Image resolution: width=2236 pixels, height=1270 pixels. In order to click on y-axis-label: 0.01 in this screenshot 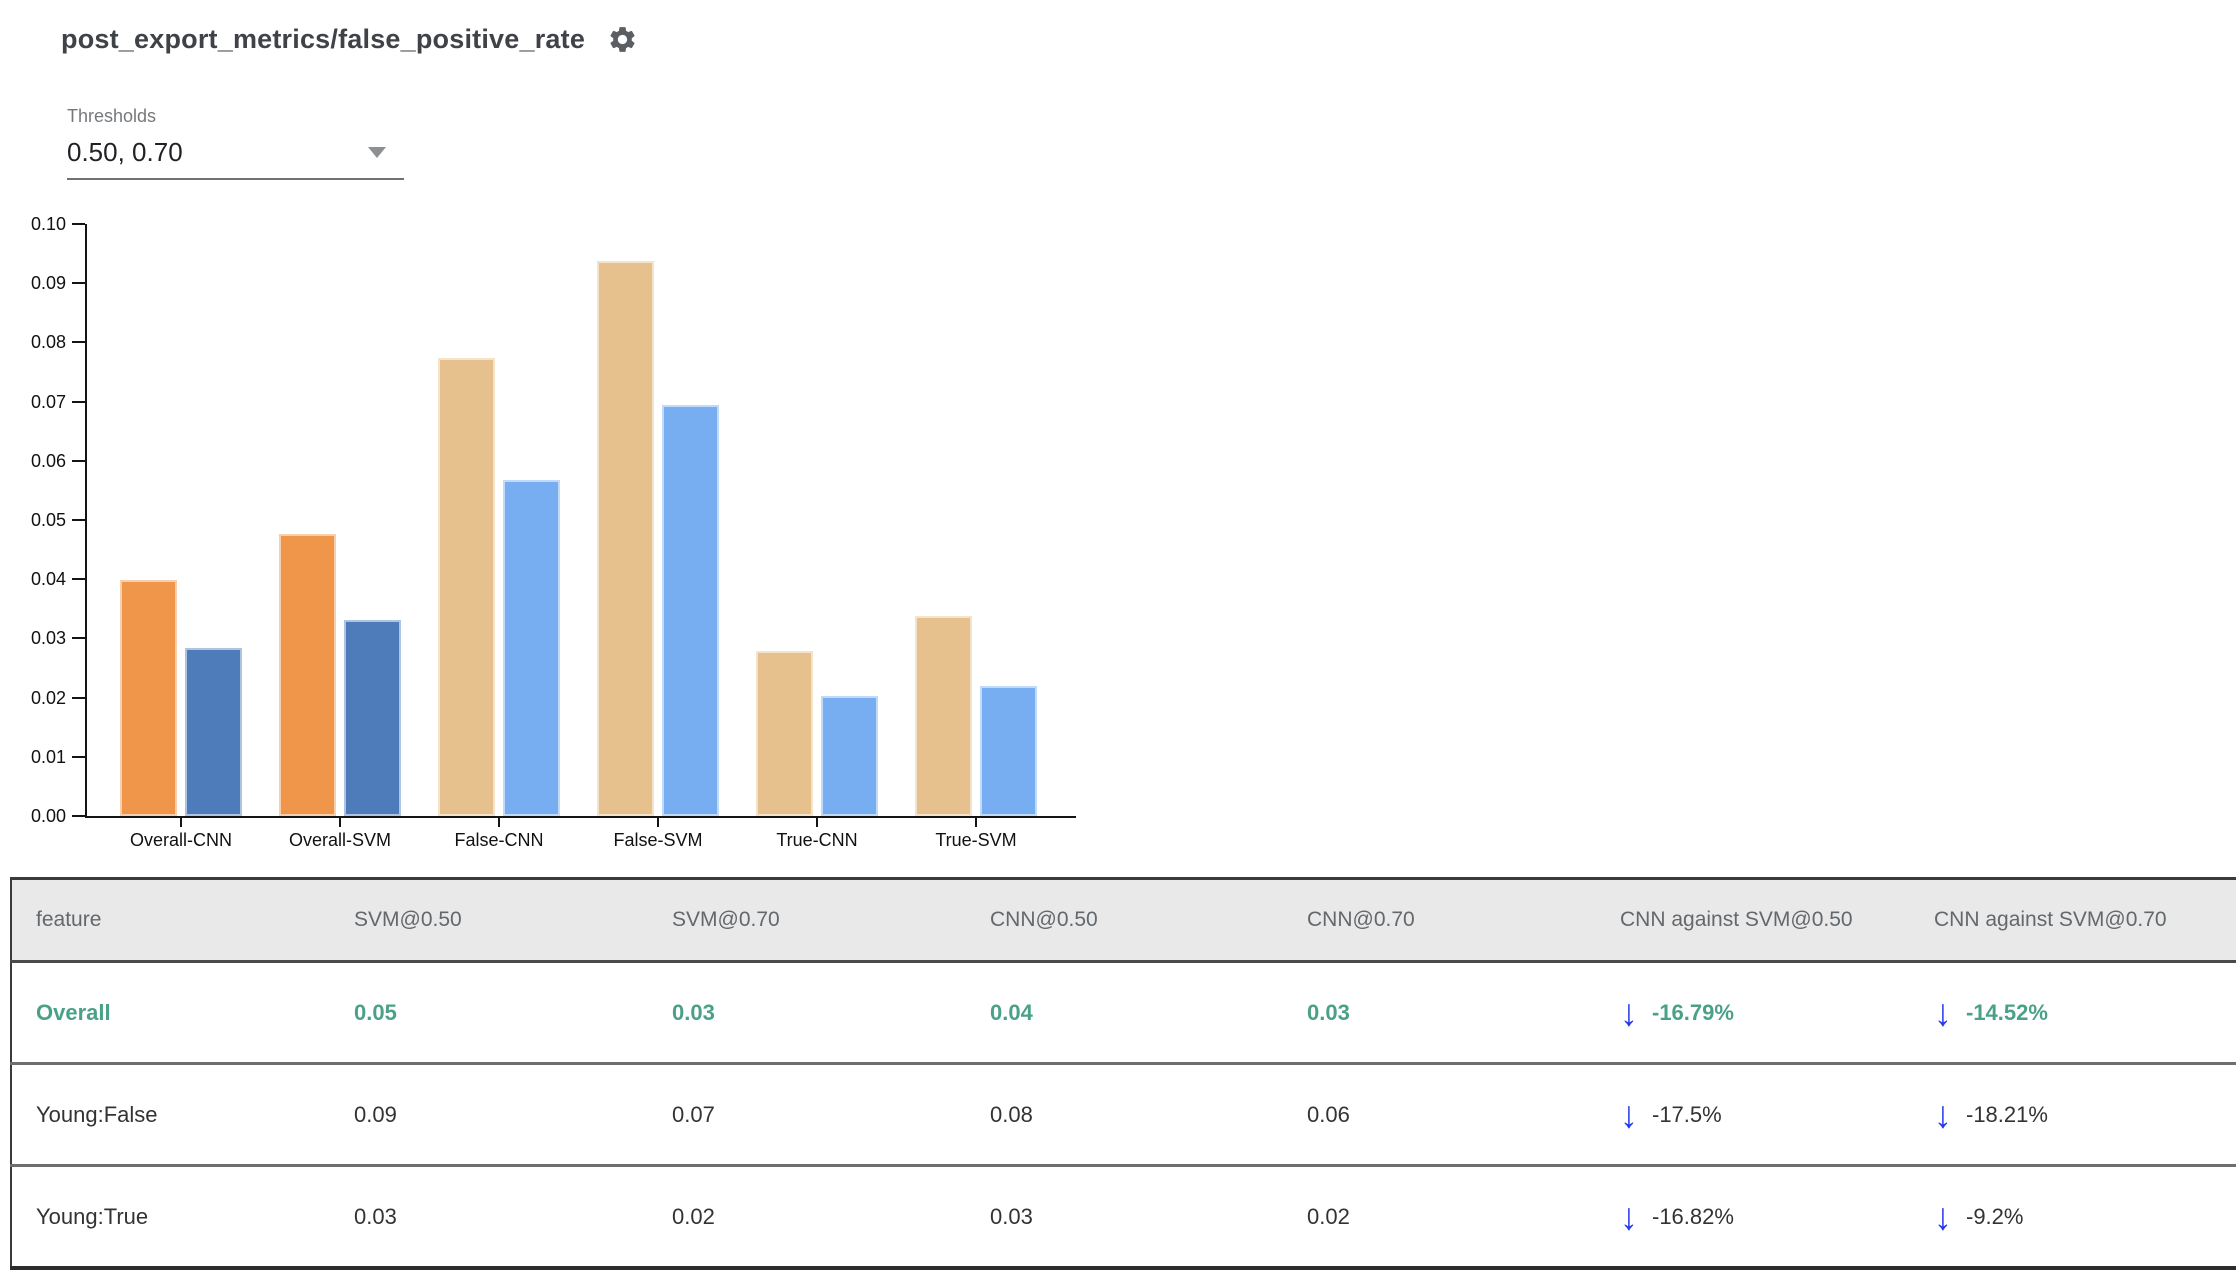, I will do `click(48, 756)`.